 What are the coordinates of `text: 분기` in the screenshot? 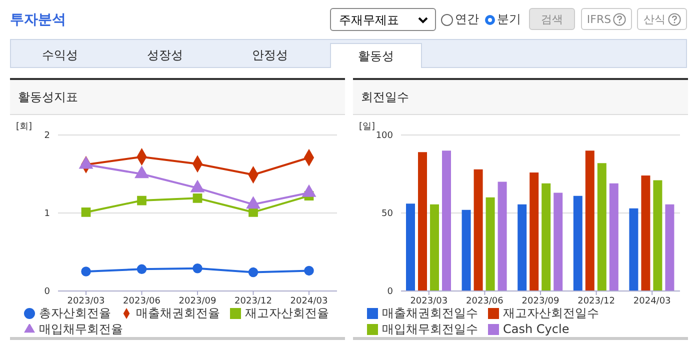 It's located at (509, 19).